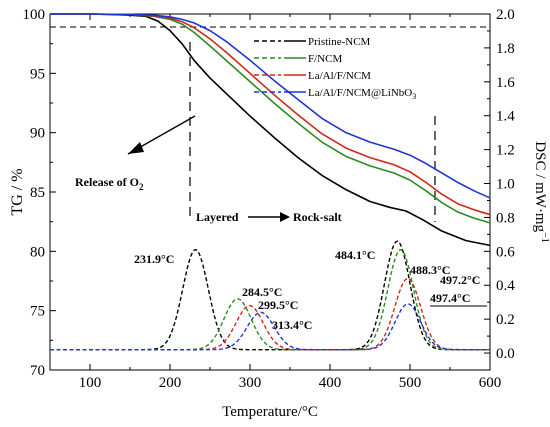  What do you see at coordinates (292, 325) in the screenshot?
I see `peak-label: 313.4°C` at bounding box center [292, 325].